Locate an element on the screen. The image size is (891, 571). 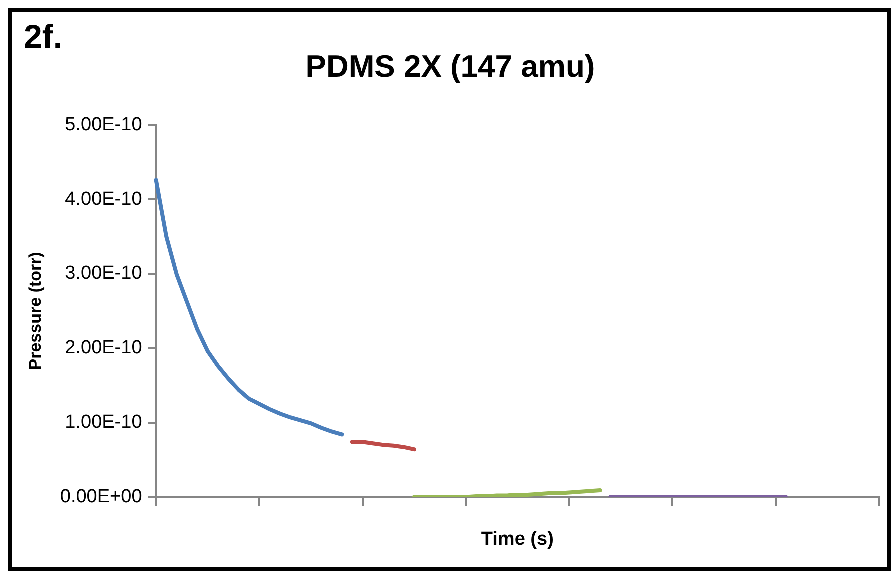
chart-title: PDMS 2X (147 amu) is located at coordinates (451, 66).